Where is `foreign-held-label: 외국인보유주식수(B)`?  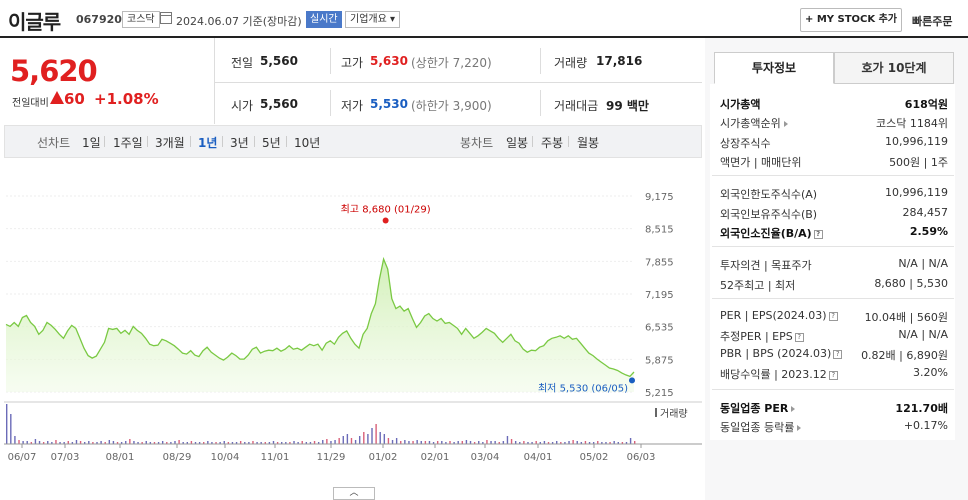
foreign-held-label: 외국인보유주식수(B) is located at coordinates (769, 214).